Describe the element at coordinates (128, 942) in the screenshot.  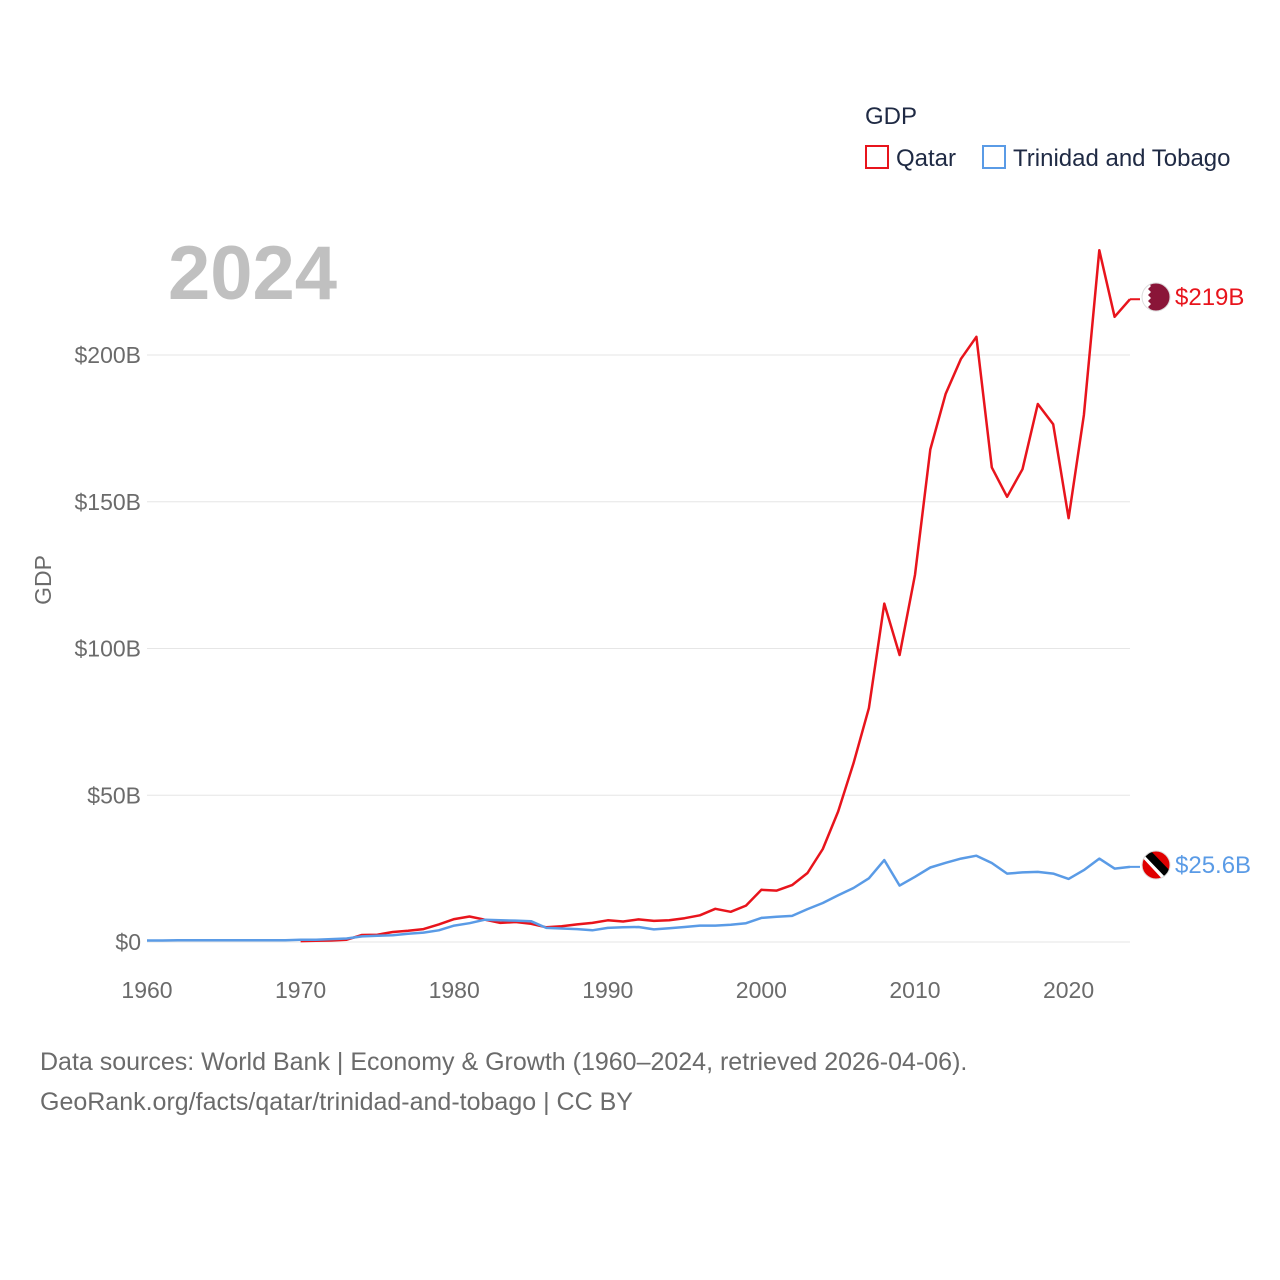
I see `y-tick-label: $0` at that location.